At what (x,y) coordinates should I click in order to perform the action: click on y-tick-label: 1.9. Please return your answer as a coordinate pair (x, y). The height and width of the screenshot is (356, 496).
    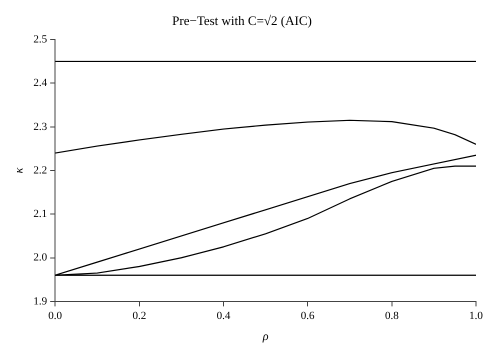
    Looking at the image, I should click on (40, 301).